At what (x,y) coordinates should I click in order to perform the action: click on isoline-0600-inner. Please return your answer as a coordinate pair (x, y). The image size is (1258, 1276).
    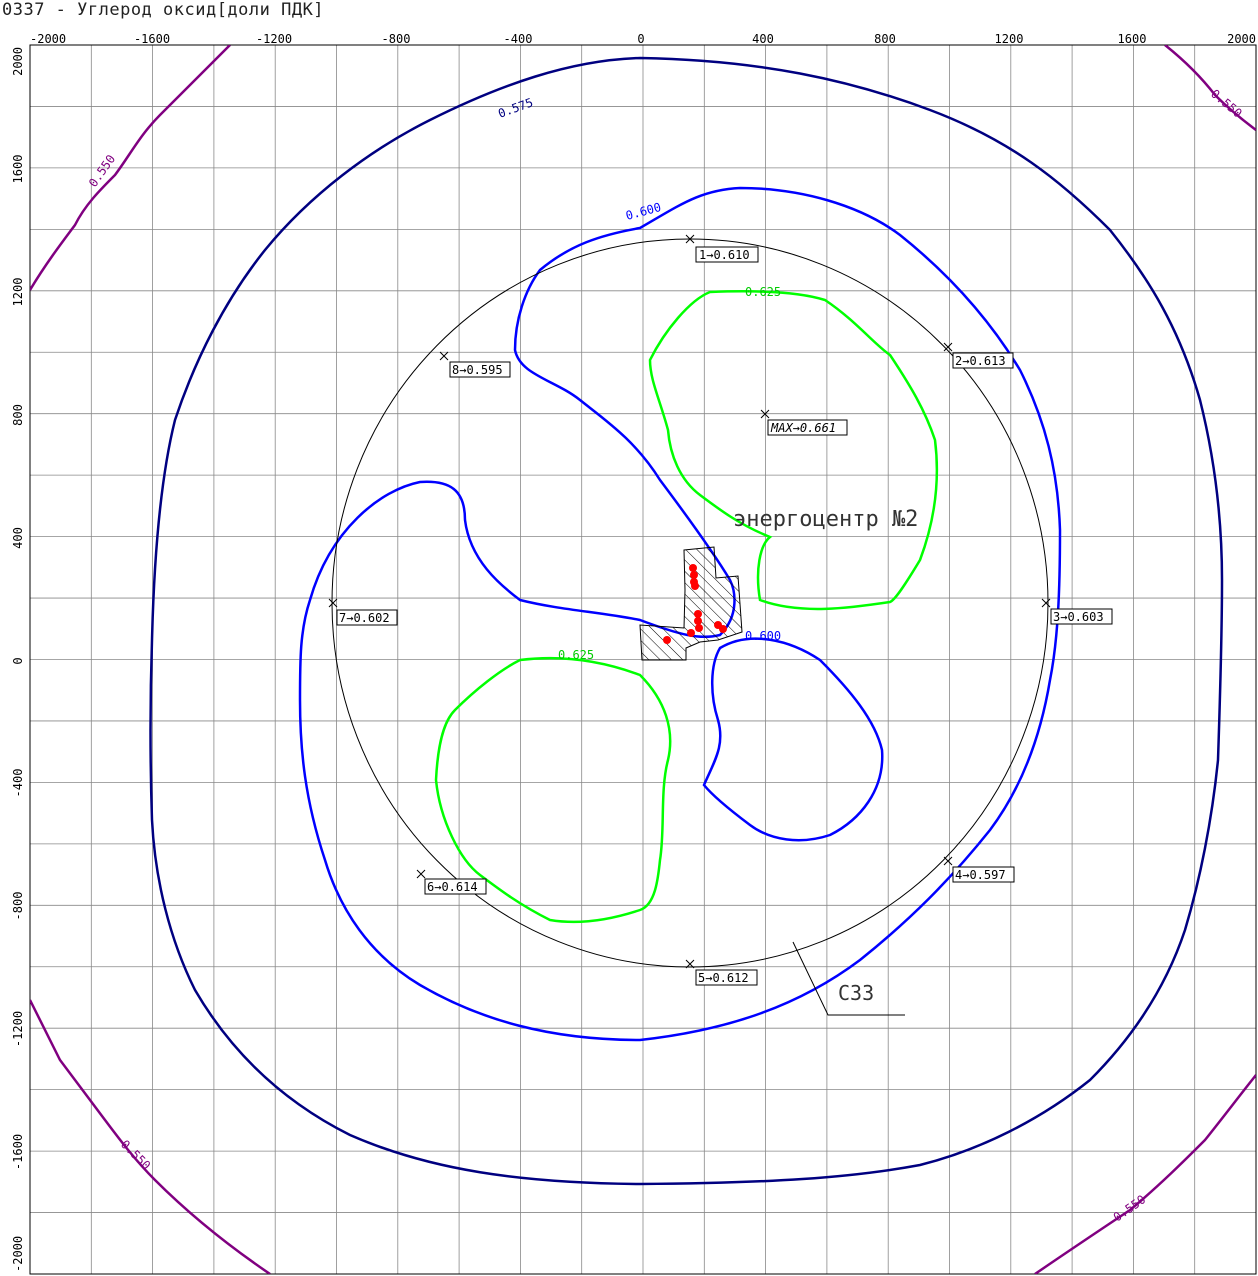
    Looking at the image, I should click on (793, 739).